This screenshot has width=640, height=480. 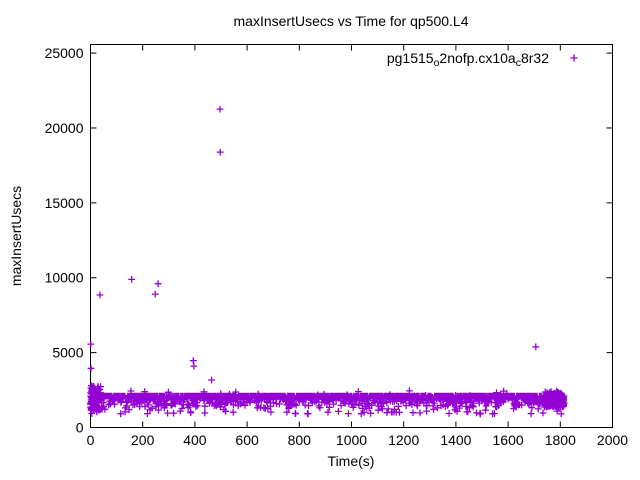 What do you see at coordinates (64, 128) in the screenshot?
I see `y-tick-label: 20000` at bounding box center [64, 128].